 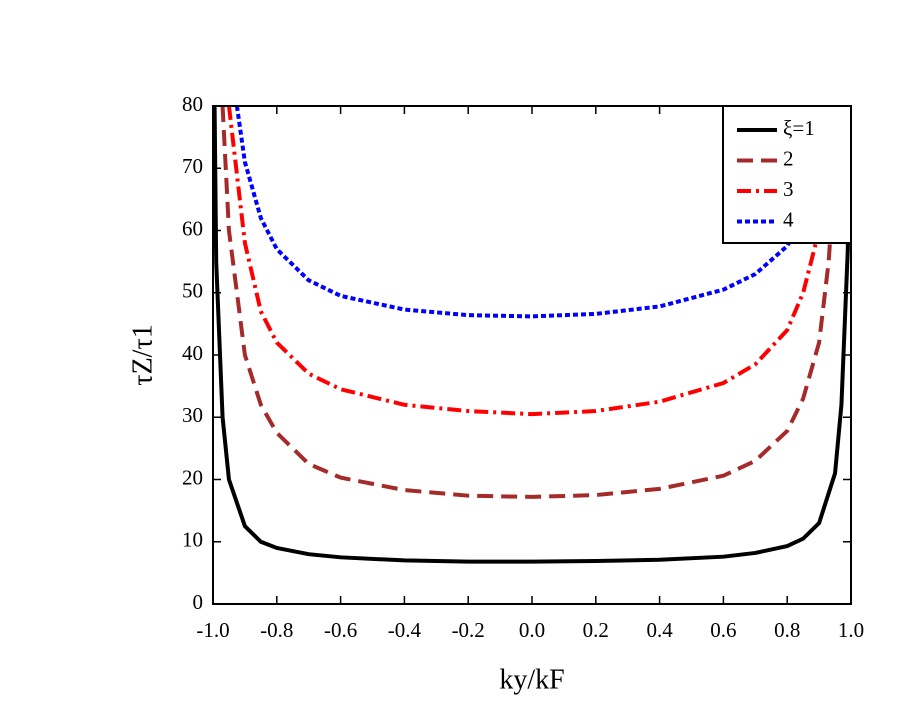 I want to click on y-tick-label: 80, so click(x=192, y=104).